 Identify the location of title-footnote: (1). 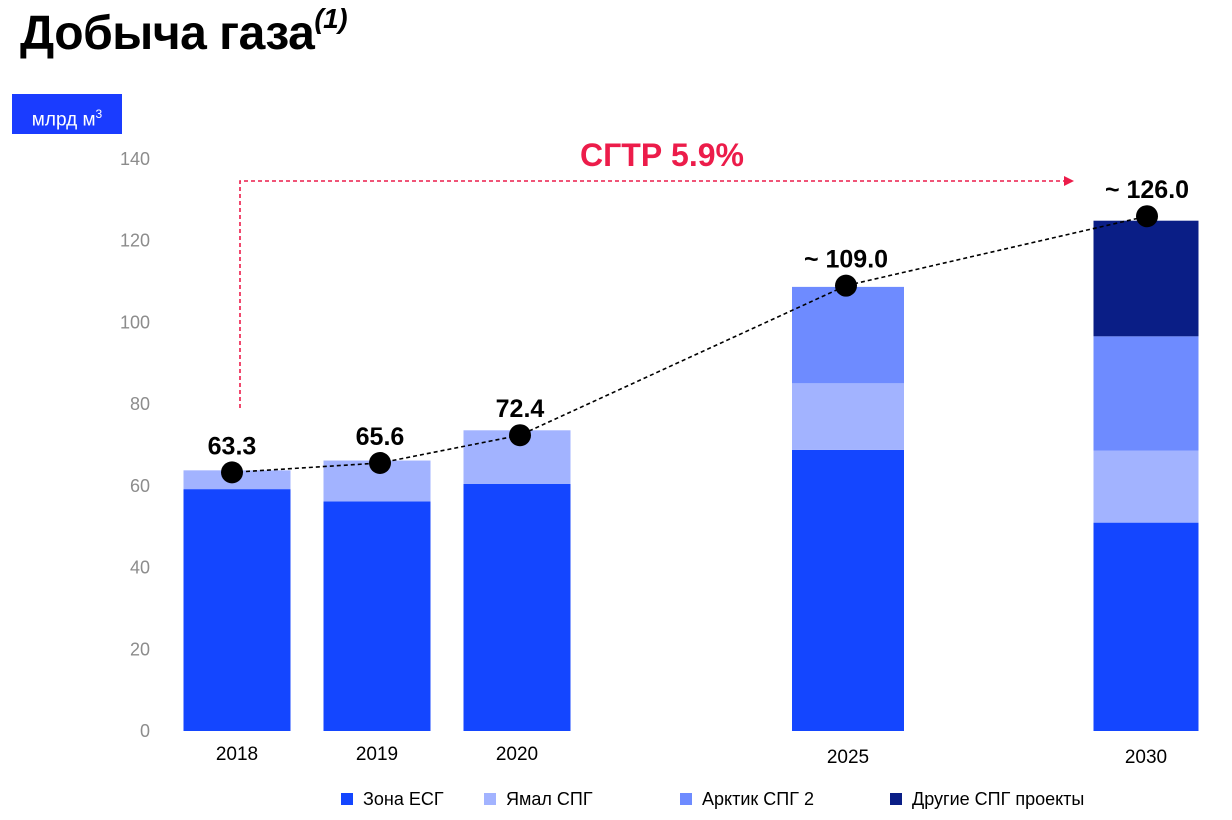
(331, 18).